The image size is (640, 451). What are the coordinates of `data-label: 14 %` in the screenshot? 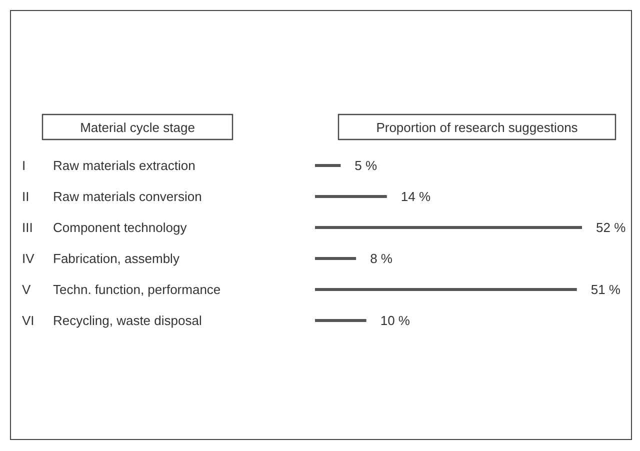 It's located at (415, 196).